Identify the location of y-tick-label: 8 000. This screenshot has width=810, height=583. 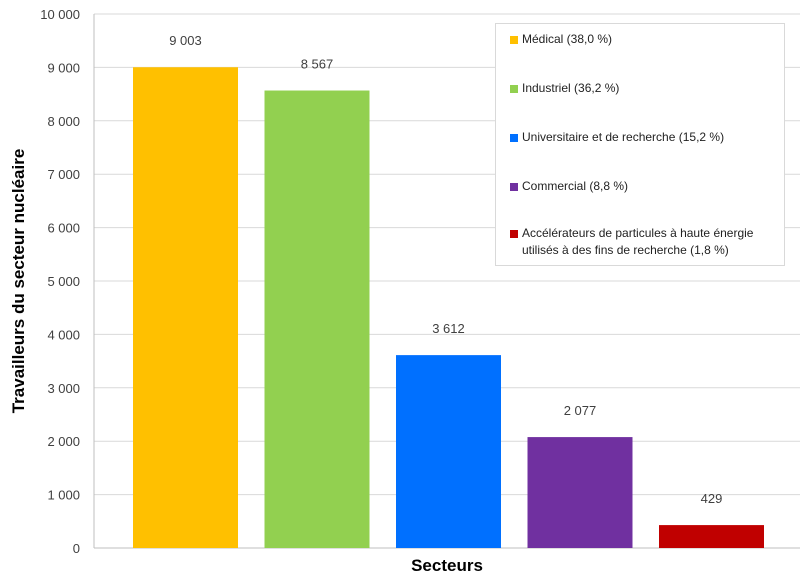
(63, 121).